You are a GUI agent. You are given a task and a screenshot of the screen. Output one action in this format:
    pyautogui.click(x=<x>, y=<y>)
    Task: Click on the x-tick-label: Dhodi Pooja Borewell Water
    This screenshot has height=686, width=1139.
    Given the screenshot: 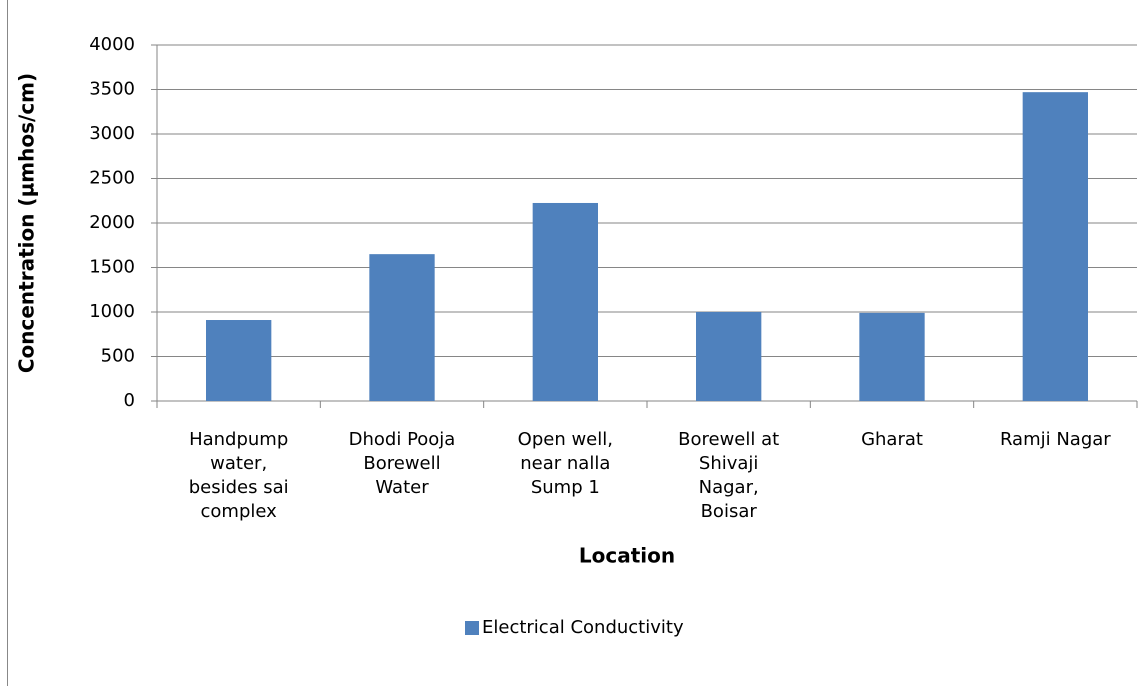 What is the action you would take?
    pyautogui.click(x=402, y=463)
    